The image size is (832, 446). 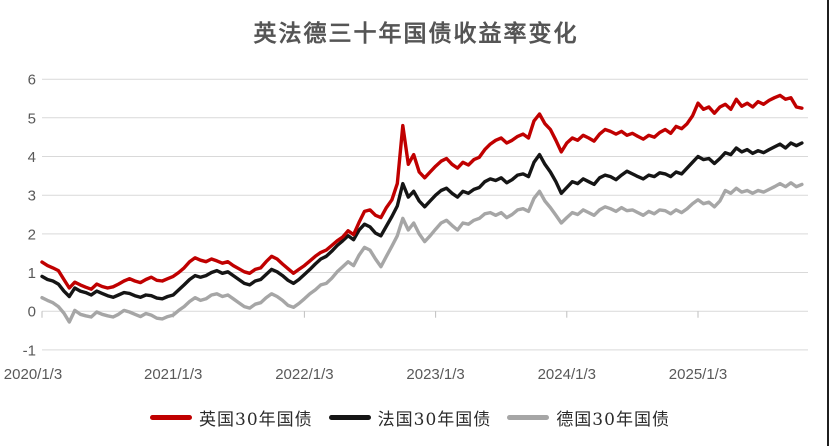 I want to click on y-tick-label: 4, so click(x=32, y=157).